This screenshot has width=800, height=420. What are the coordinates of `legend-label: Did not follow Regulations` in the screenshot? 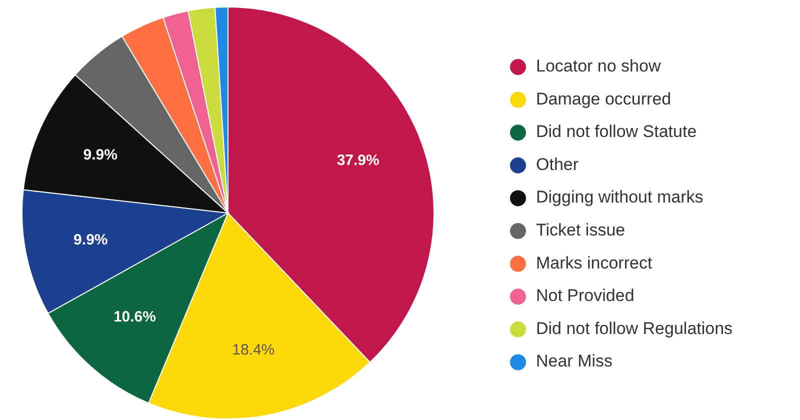 It's located at (634, 328).